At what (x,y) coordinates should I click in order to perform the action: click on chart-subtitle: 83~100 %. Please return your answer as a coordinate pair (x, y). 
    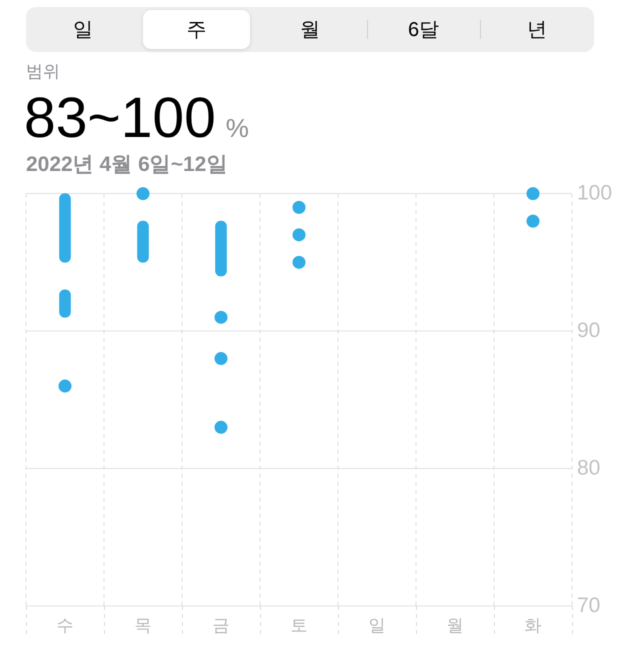
    Looking at the image, I should click on (136, 118).